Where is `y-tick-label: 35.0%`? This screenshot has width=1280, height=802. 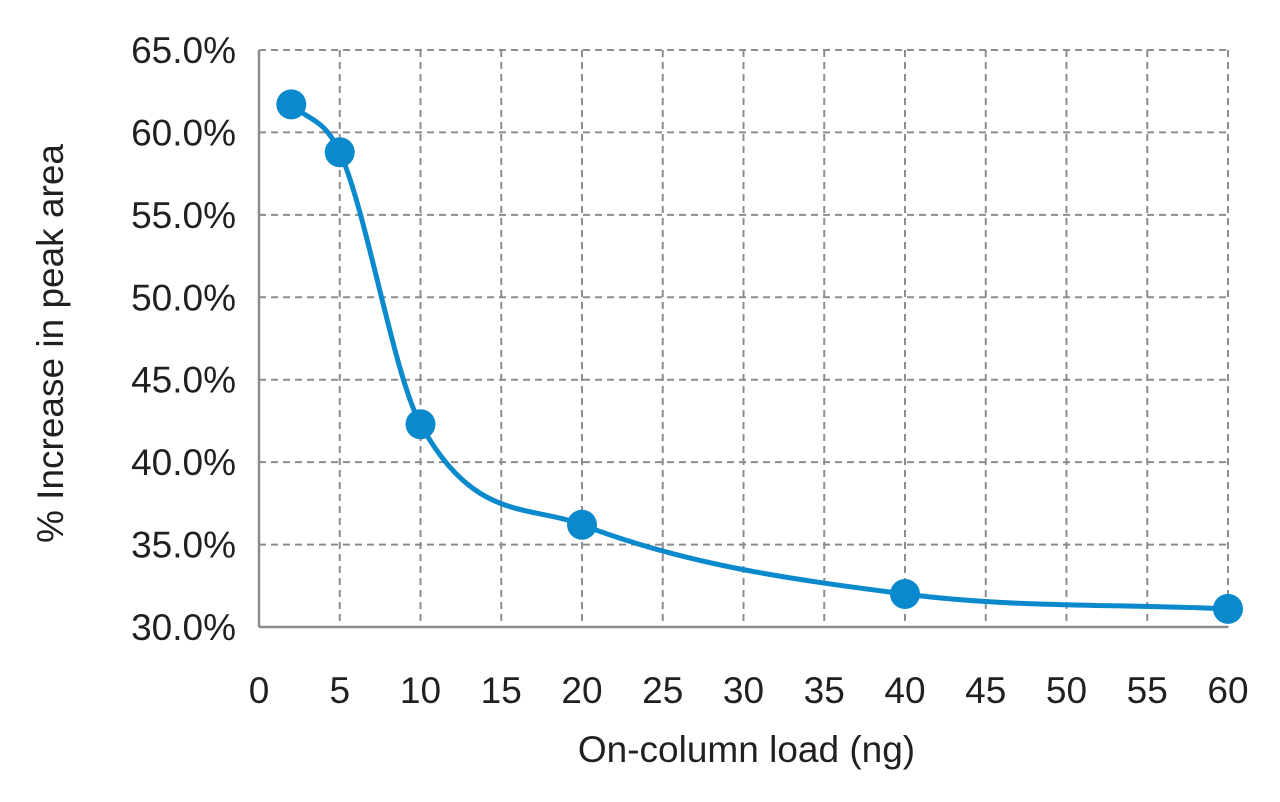 y-tick-label: 35.0% is located at coordinates (183, 545).